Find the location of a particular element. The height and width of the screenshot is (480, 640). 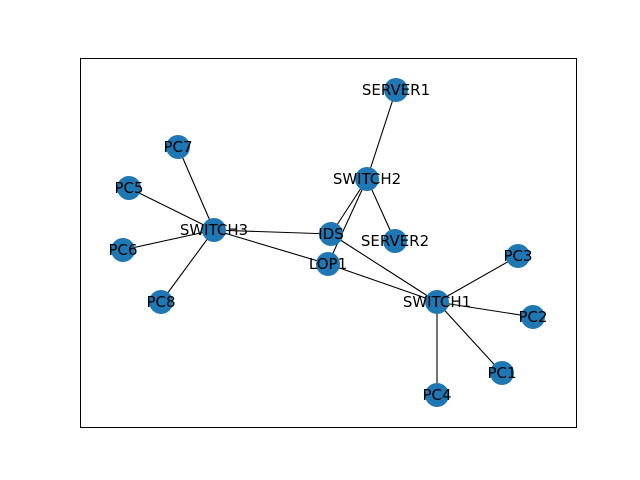

edge-switch3-pc8 is located at coordinates (187, 266).